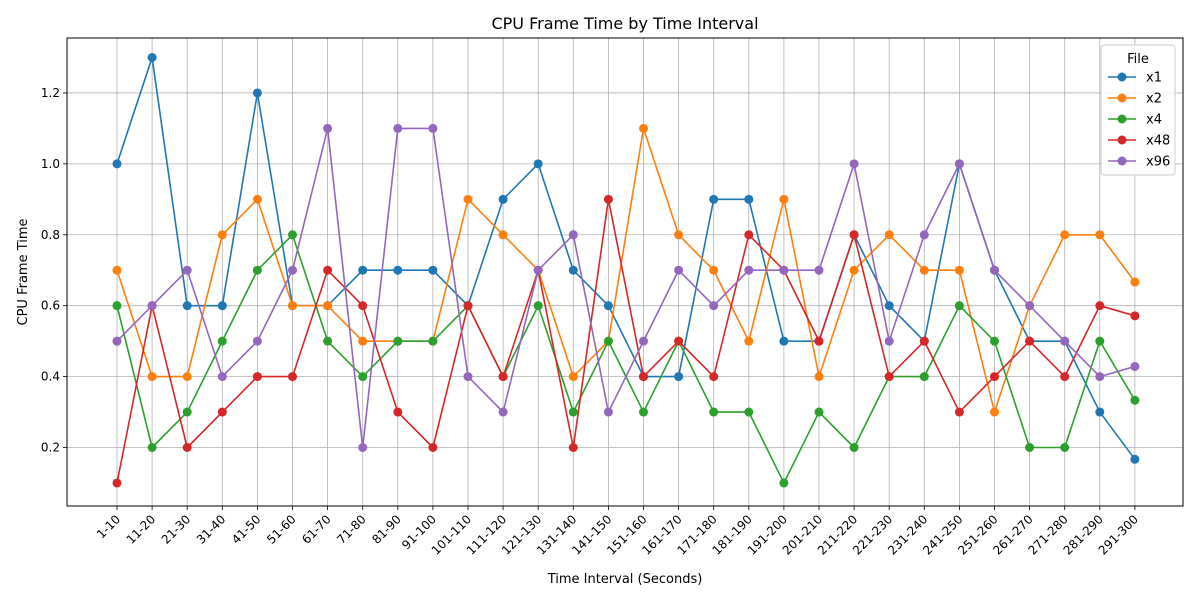  I want to click on legend-title: File, so click(1138, 59).